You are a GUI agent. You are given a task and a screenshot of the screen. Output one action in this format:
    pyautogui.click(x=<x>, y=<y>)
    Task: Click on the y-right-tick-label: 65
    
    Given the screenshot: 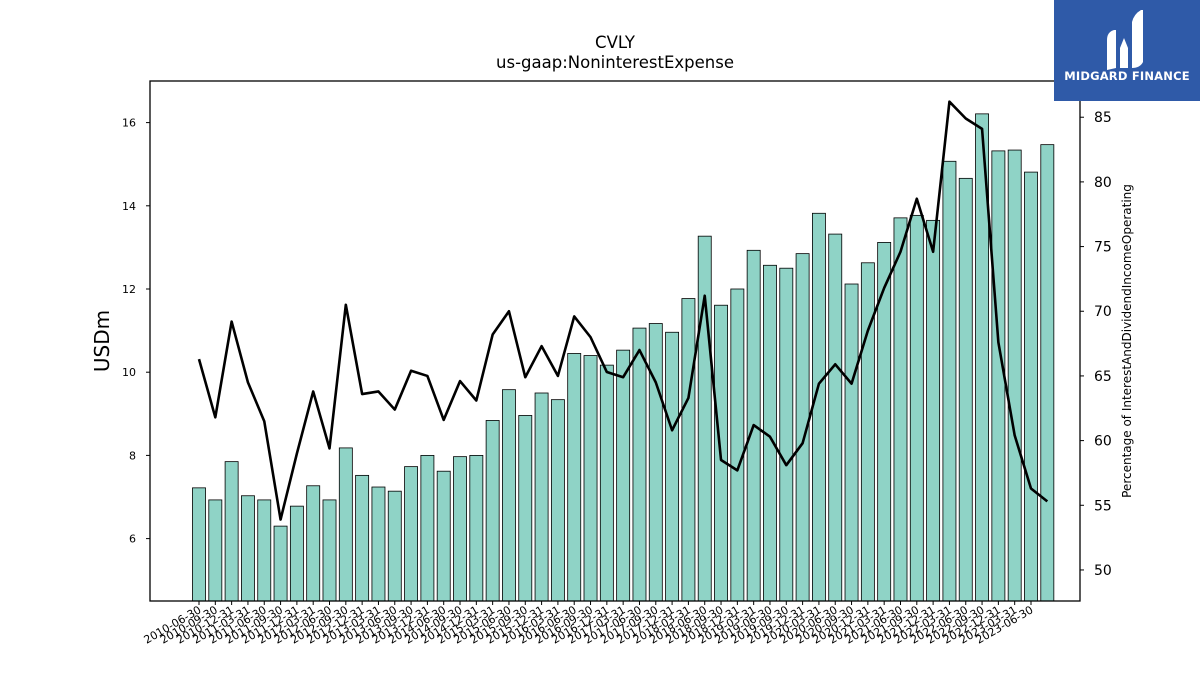 What is the action you would take?
    pyautogui.click(x=1103, y=377)
    